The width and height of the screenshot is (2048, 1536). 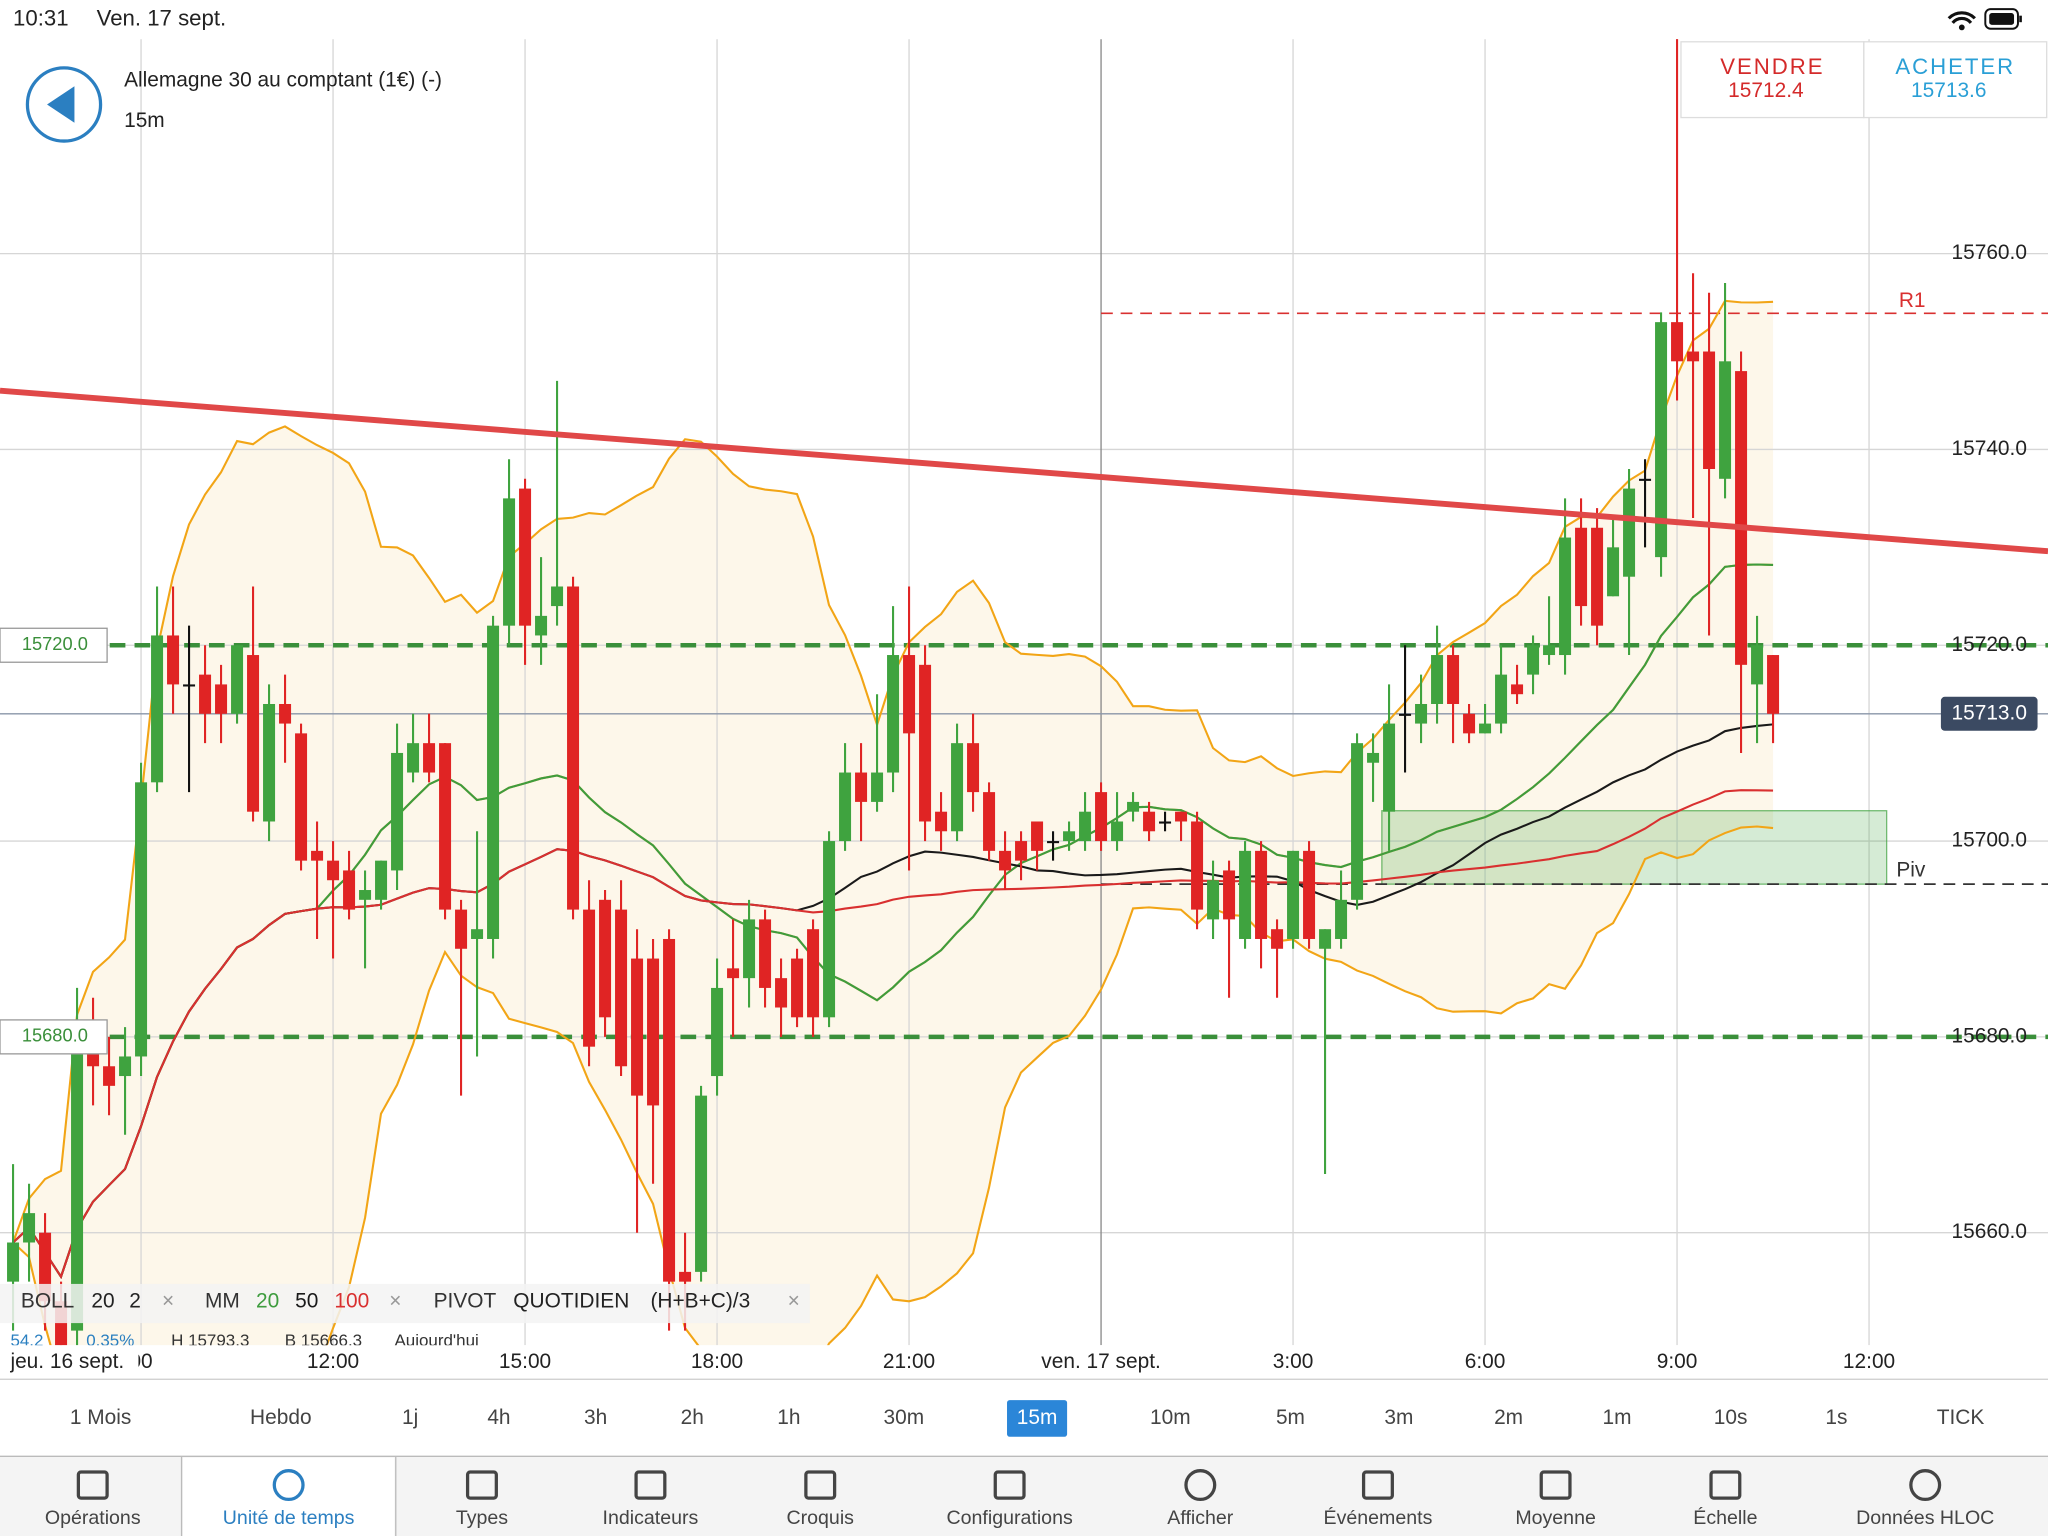 What do you see at coordinates (1508, 1417) in the screenshot?
I see `timeframe-button: 2m` at bounding box center [1508, 1417].